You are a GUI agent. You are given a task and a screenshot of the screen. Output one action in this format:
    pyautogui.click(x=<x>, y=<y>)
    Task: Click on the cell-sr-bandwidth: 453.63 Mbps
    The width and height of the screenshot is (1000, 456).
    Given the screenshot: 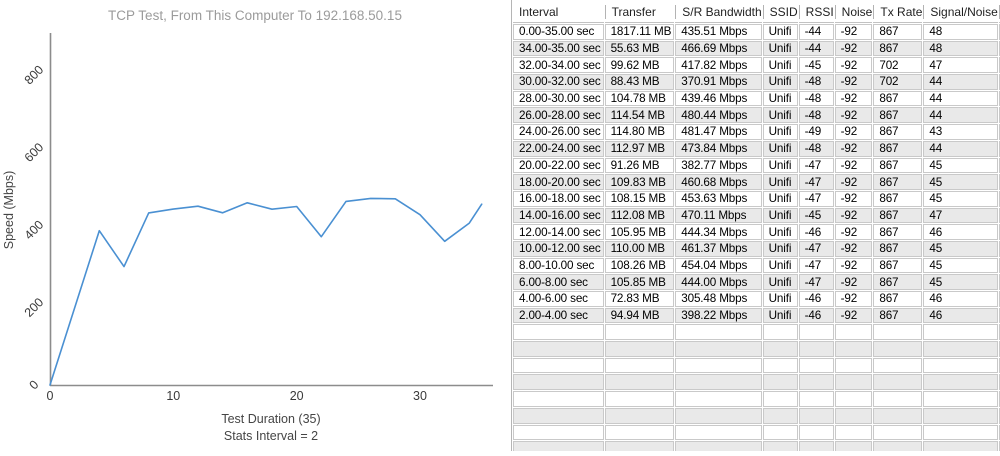 What is the action you would take?
    pyautogui.click(x=718, y=198)
    